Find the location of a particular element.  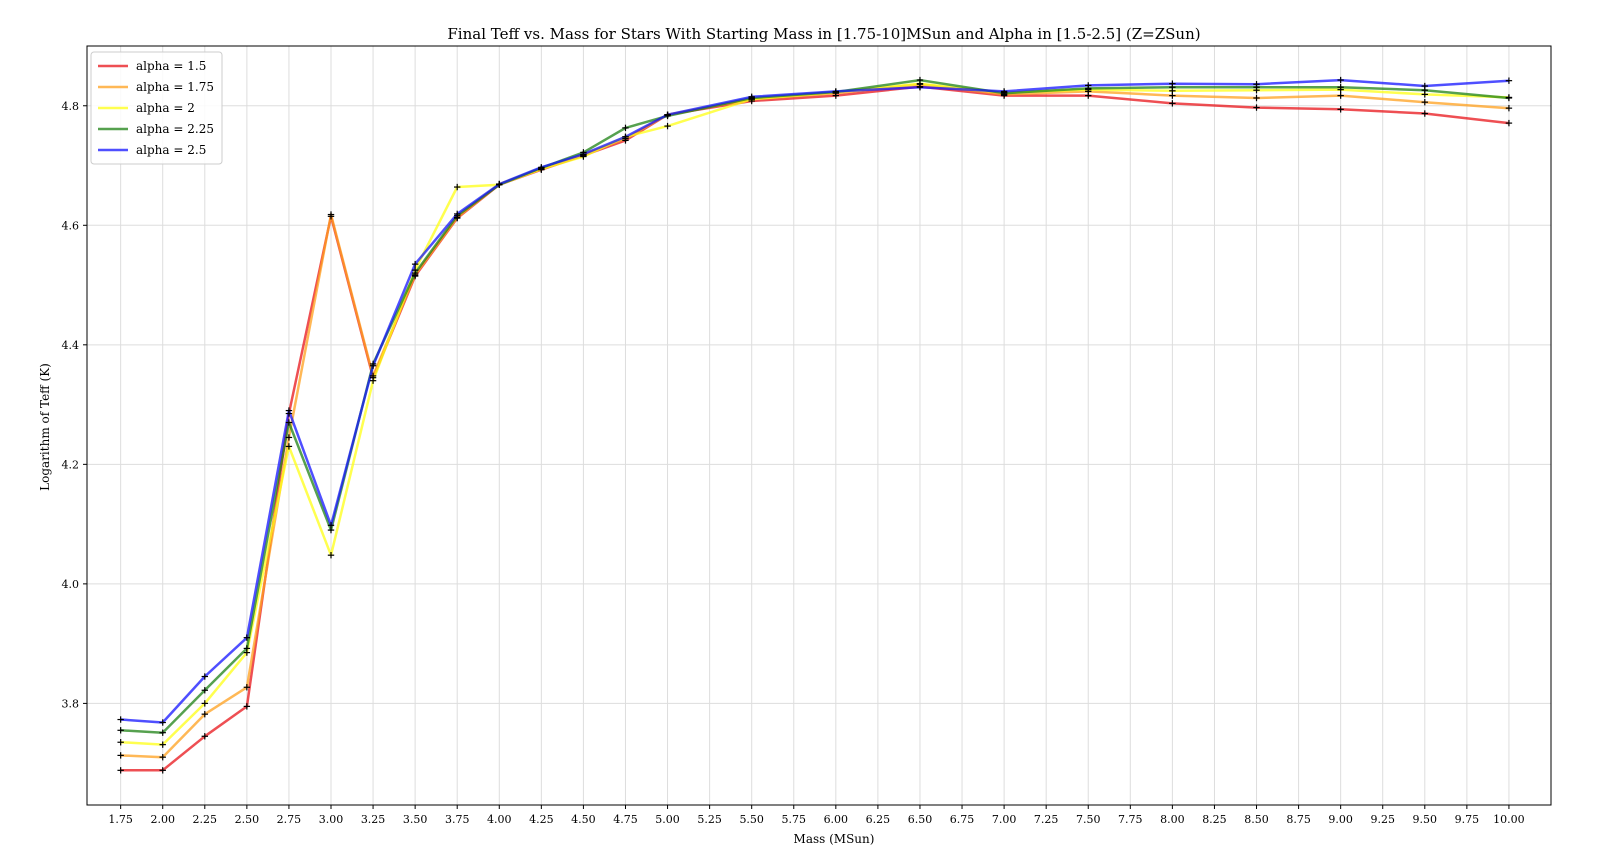

legend-label: alpha = 2.25 is located at coordinates (175, 129).